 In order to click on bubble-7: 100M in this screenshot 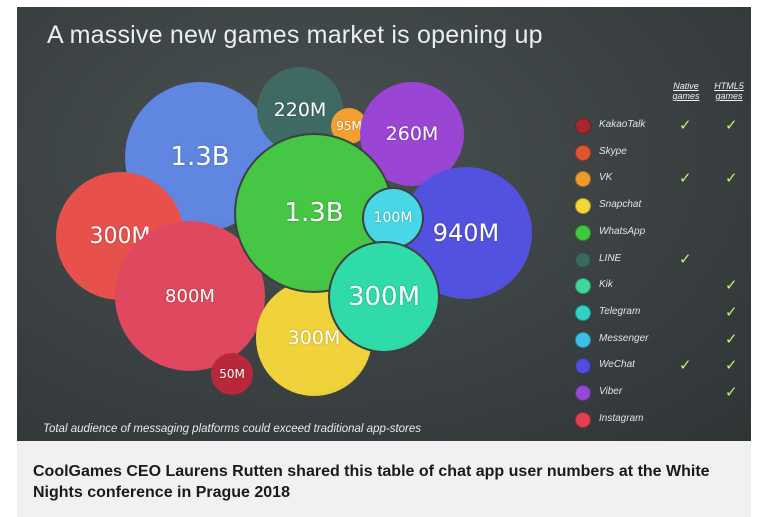, I will do `click(393, 218)`.